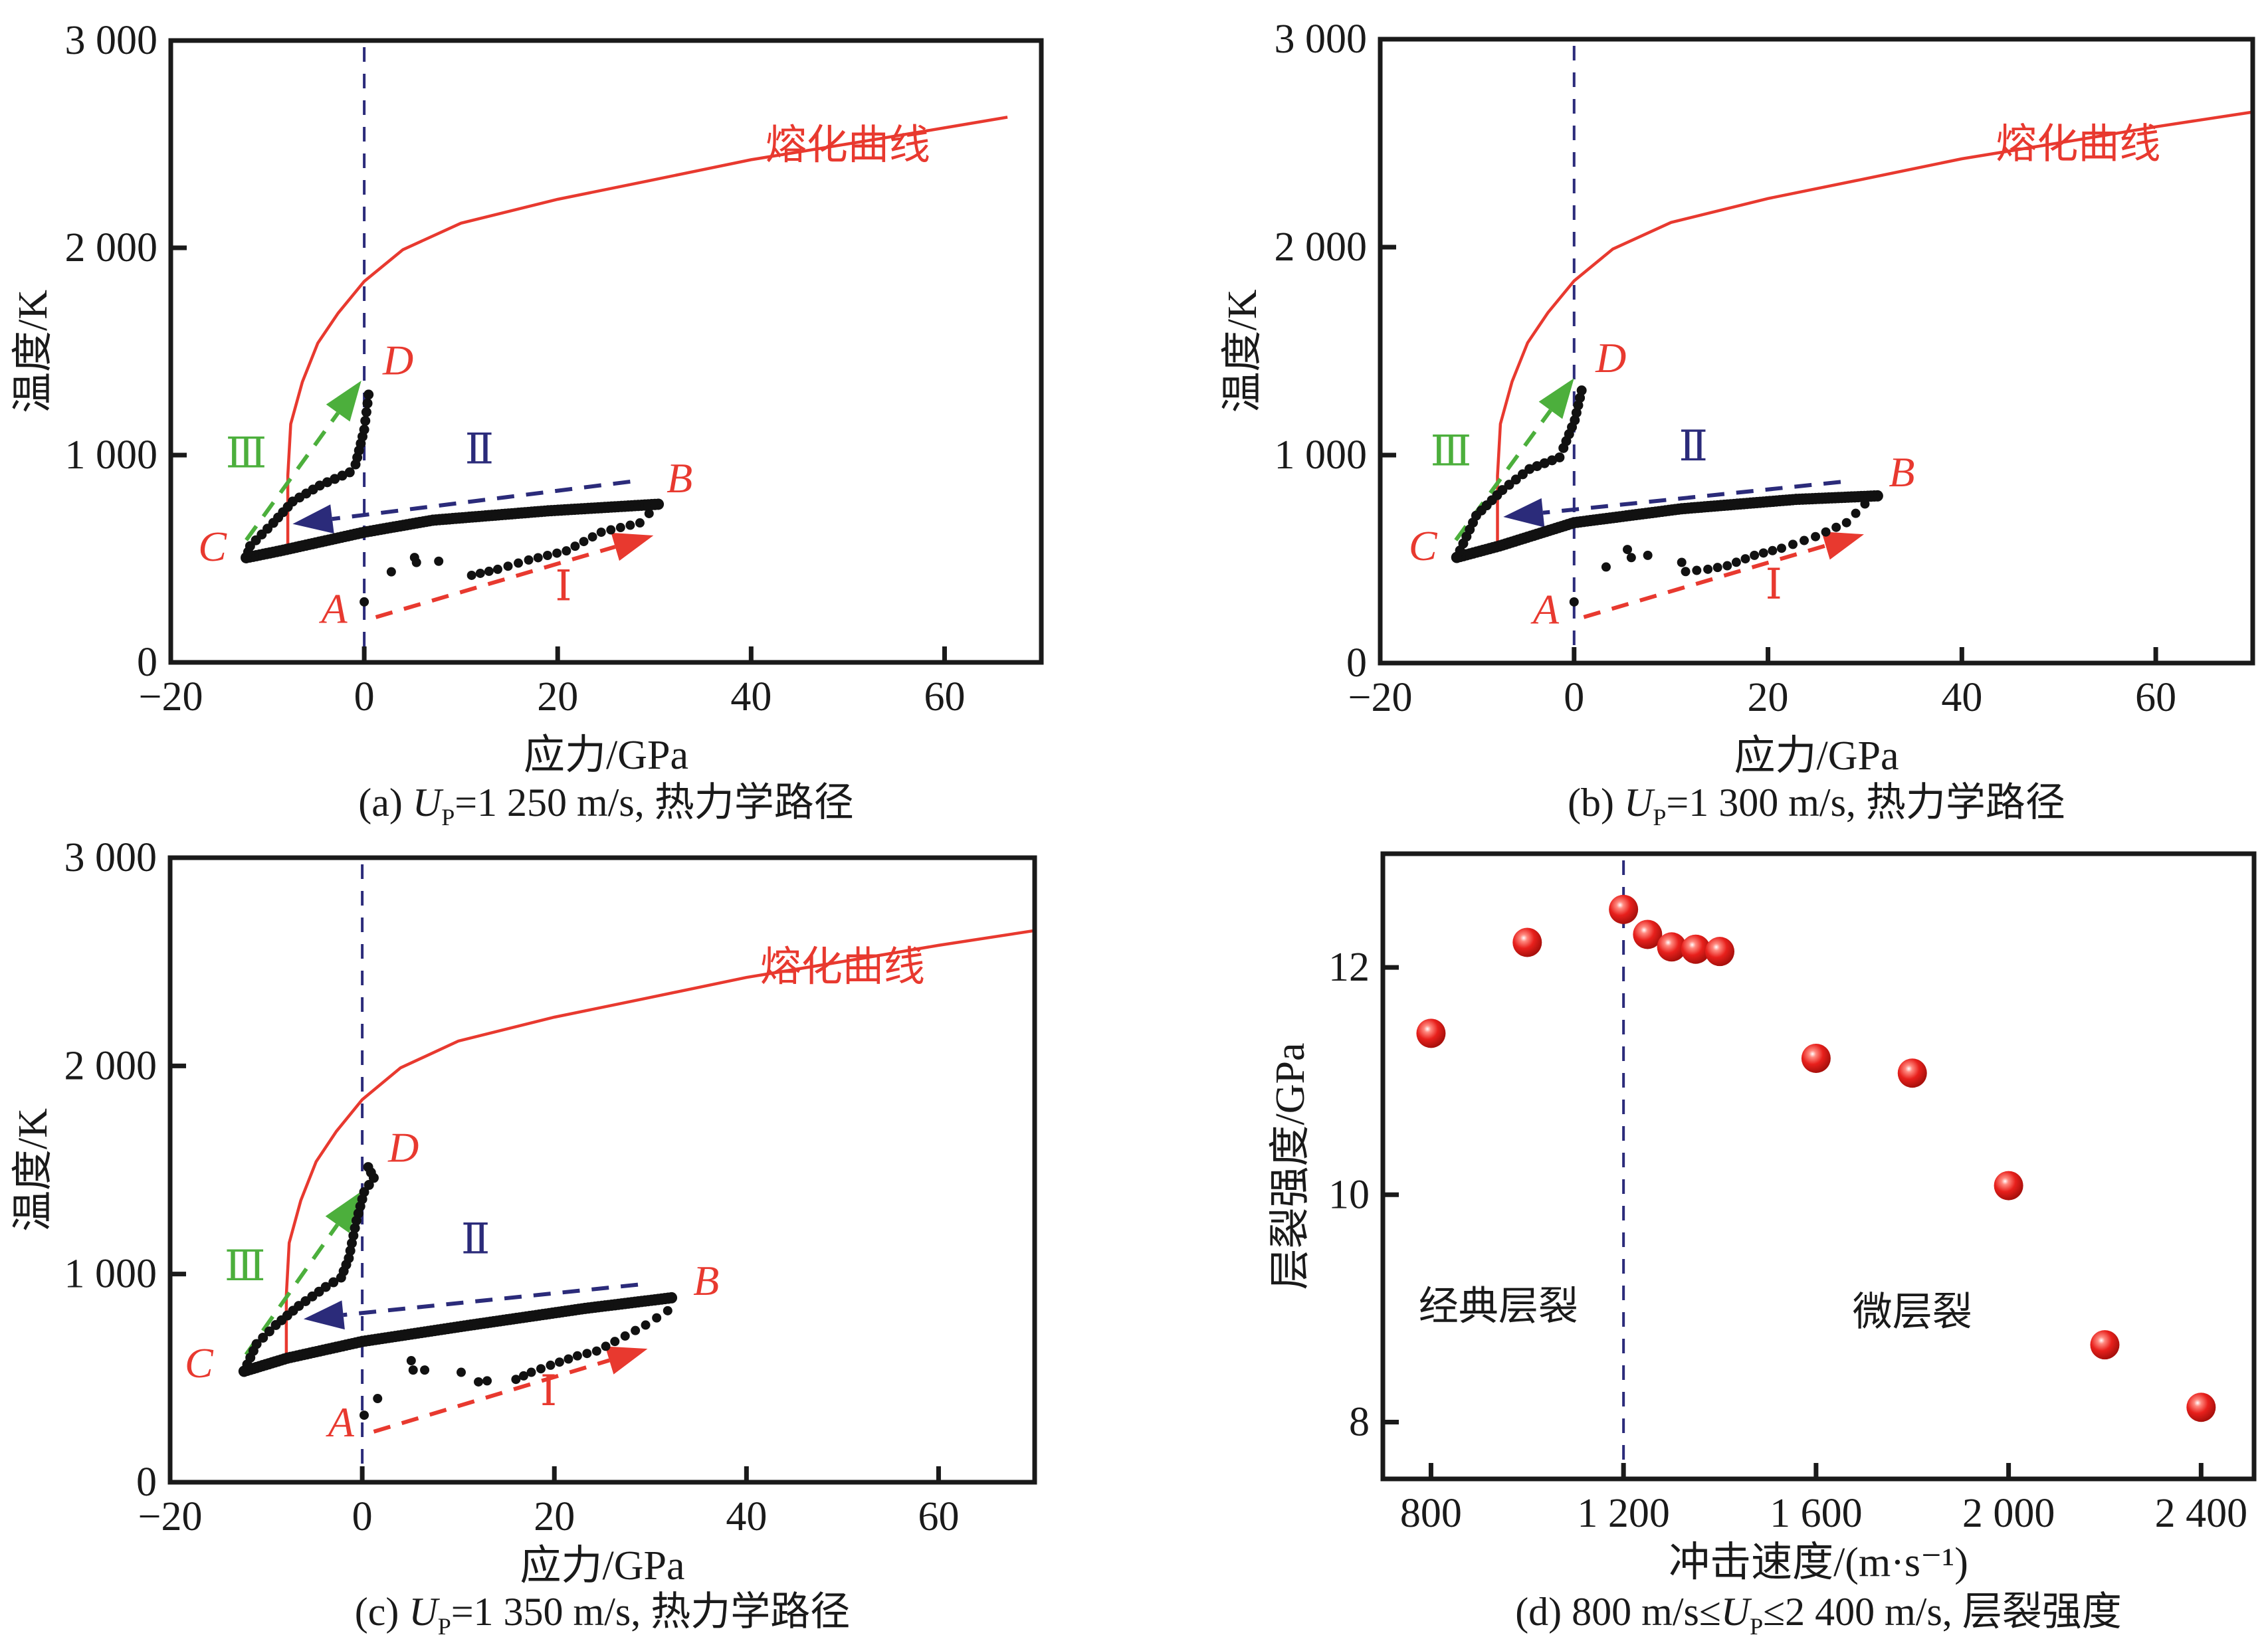 This screenshot has height=1645, width=2268. Describe the element at coordinates (1596, 802) in the screenshot. I see `caption-prefix: (b)` at that location.